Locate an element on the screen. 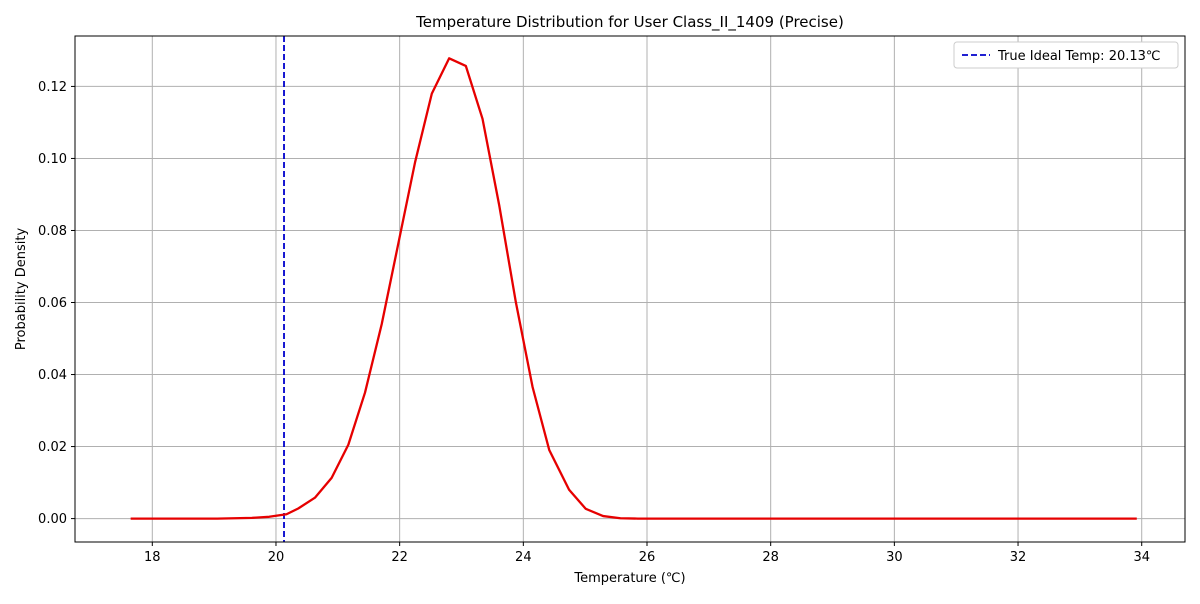 This screenshot has width=1200, height=604. x-axis-ticks: 18 20 22 24 26 28 30 32 34 is located at coordinates (647, 553).